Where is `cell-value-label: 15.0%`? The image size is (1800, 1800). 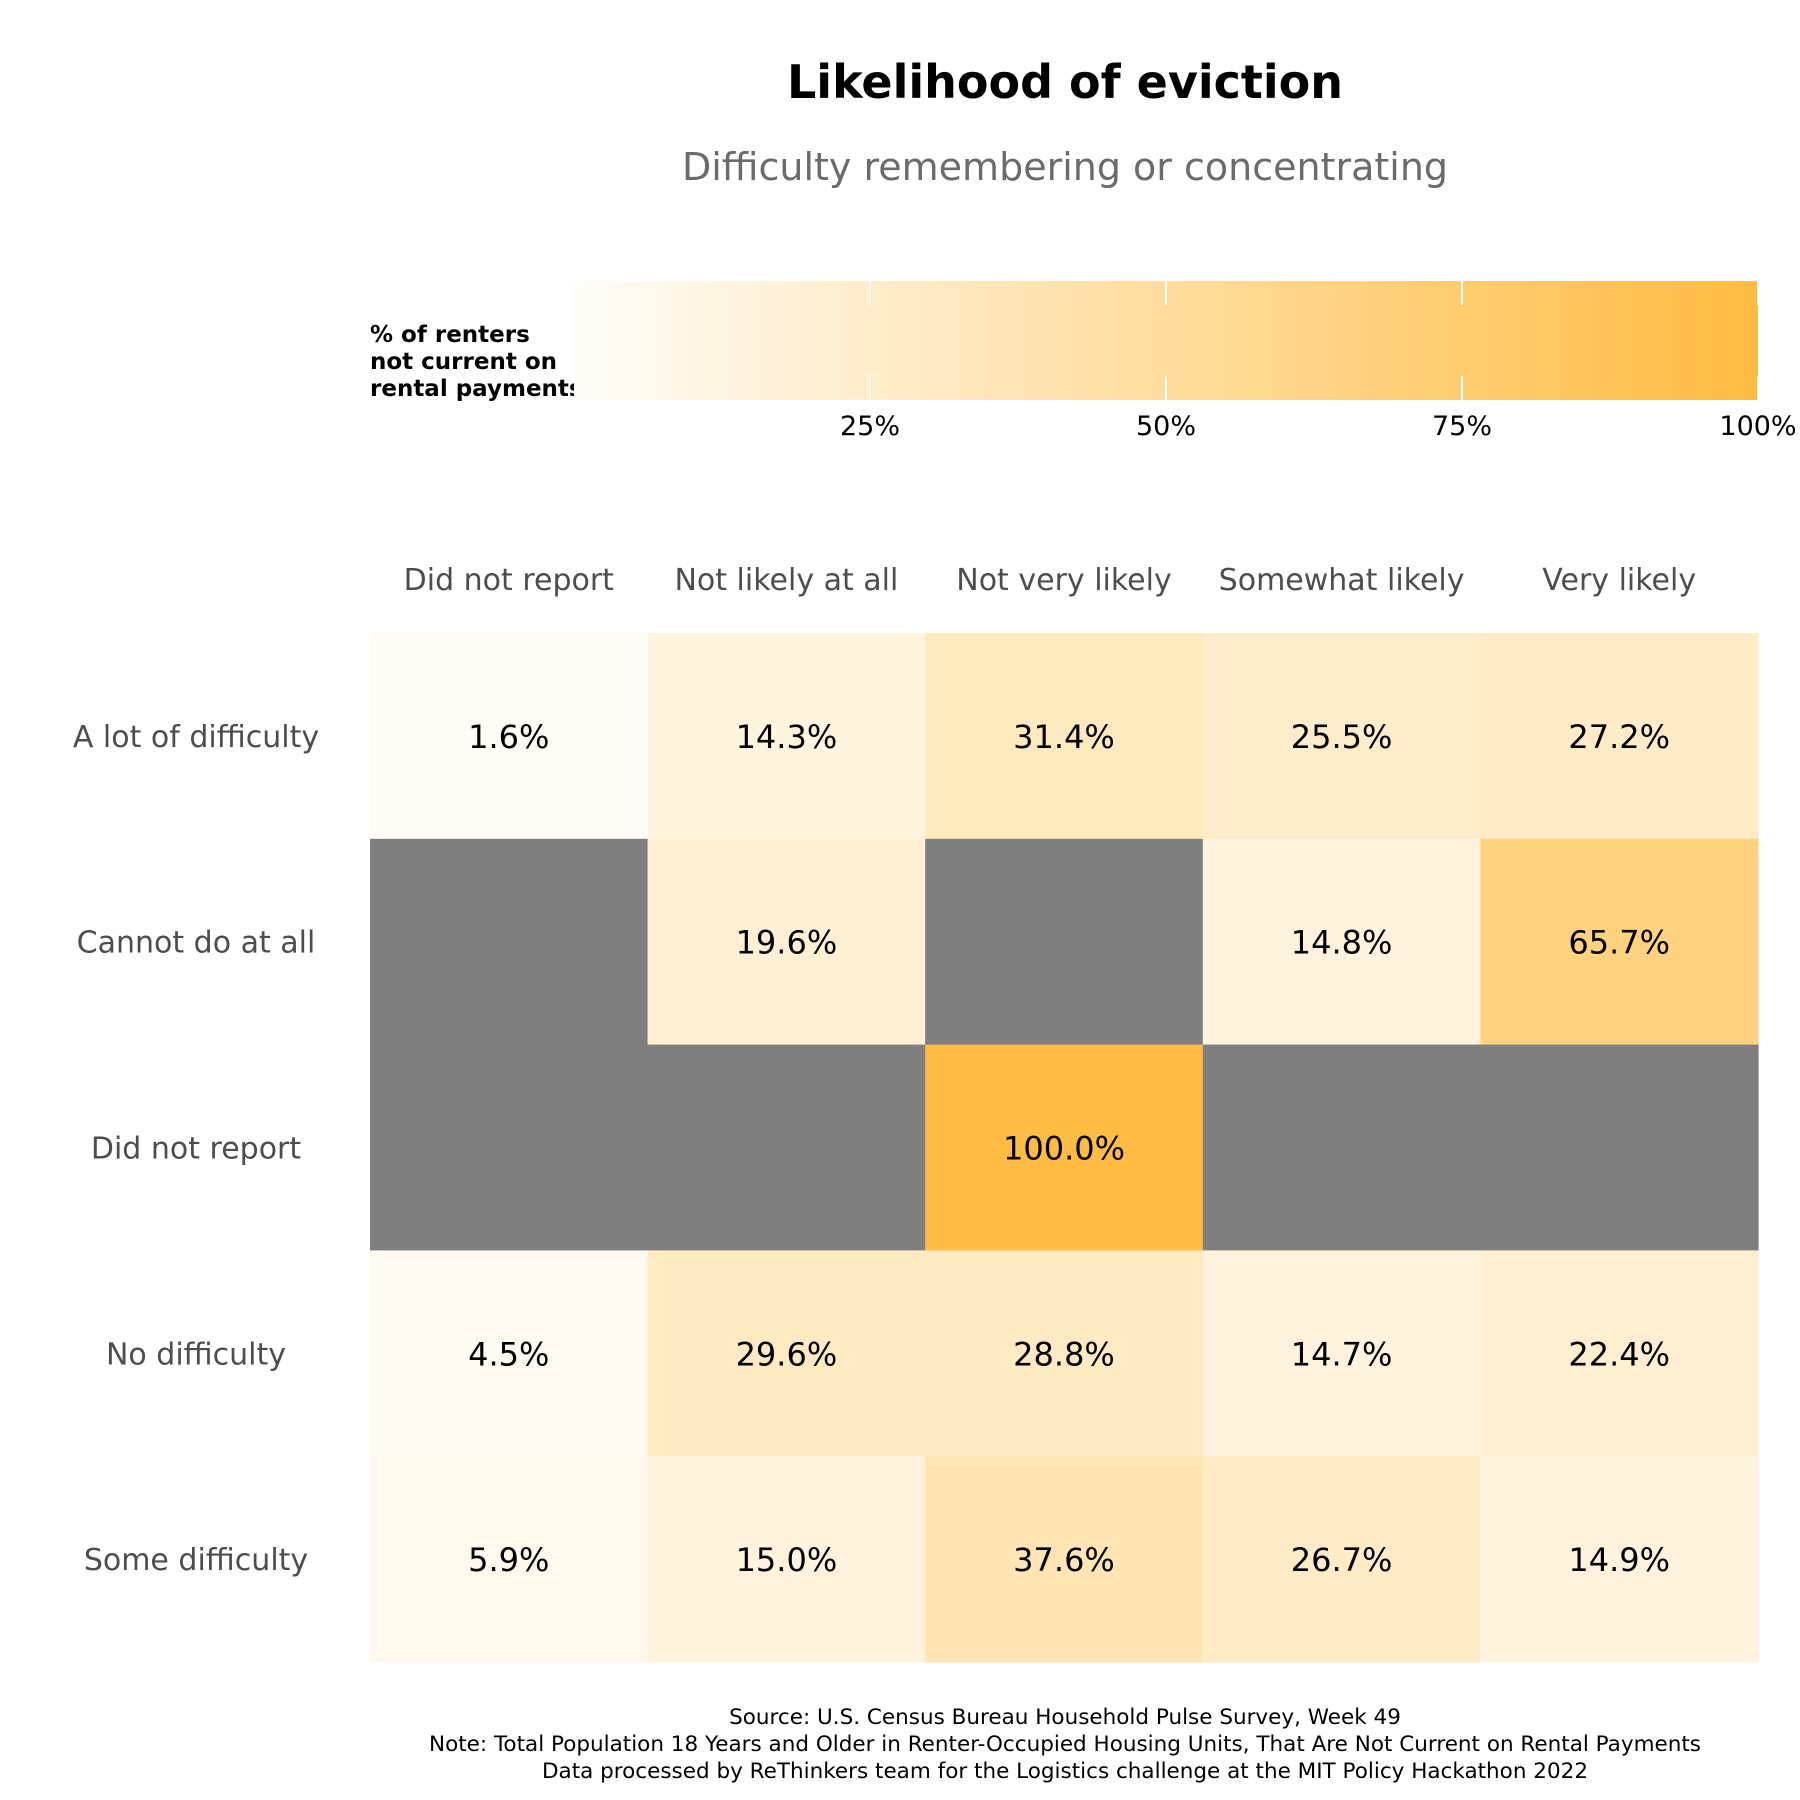 cell-value-label: 15.0% is located at coordinates (787, 1560).